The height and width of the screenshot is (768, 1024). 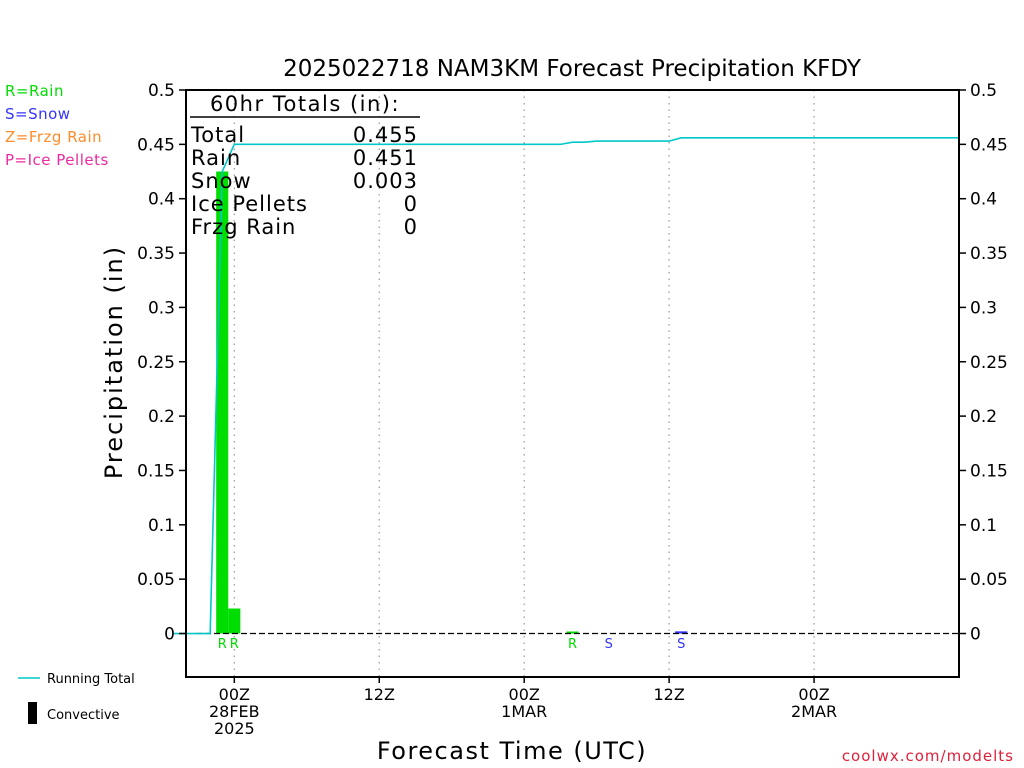 I want to click on totals-header: 60hr Totals (in):, so click(x=305, y=104).